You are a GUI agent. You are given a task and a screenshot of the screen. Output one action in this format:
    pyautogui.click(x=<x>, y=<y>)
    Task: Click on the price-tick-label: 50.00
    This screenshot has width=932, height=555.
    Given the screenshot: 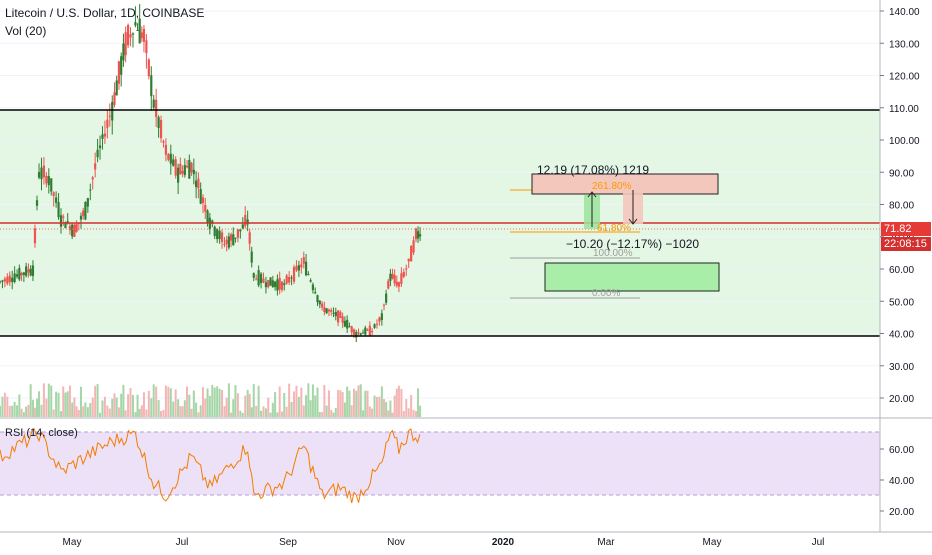 What is the action you would take?
    pyautogui.click(x=901, y=302)
    